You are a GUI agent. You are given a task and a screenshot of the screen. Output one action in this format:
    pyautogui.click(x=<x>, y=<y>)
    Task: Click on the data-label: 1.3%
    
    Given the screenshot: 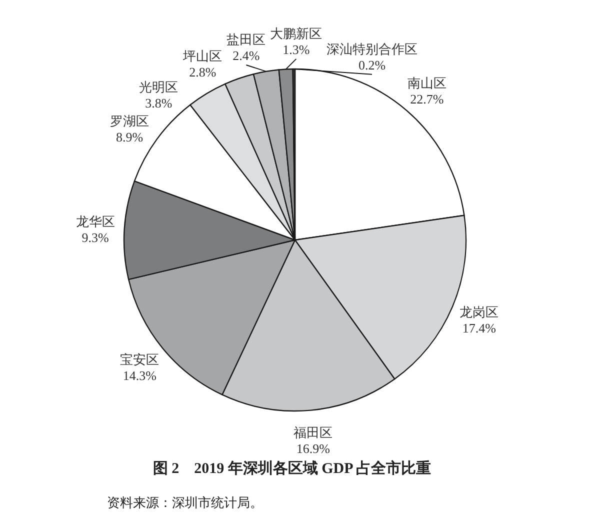 What is the action you would take?
    pyautogui.click(x=296, y=49)
    